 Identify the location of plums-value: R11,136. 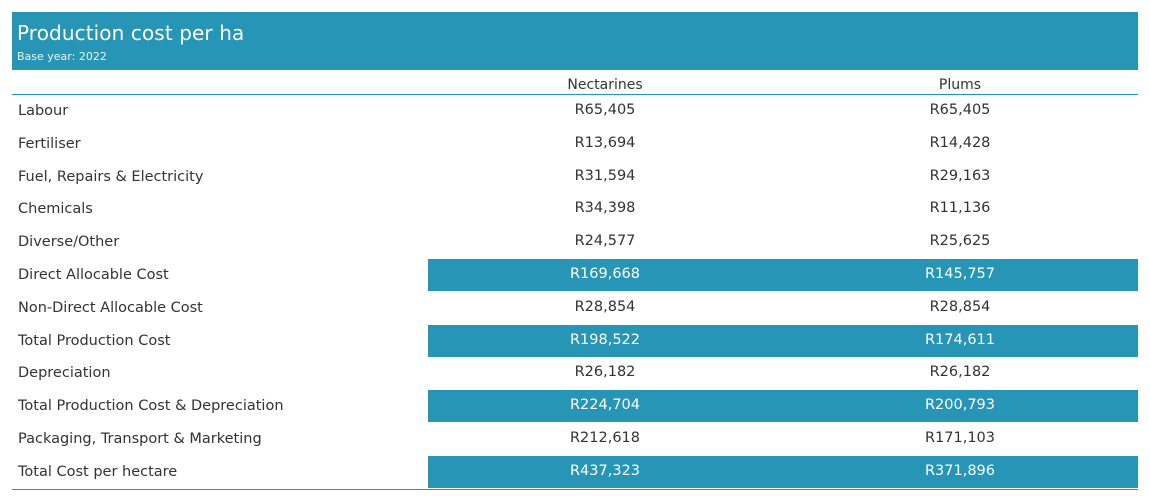
(960, 208).